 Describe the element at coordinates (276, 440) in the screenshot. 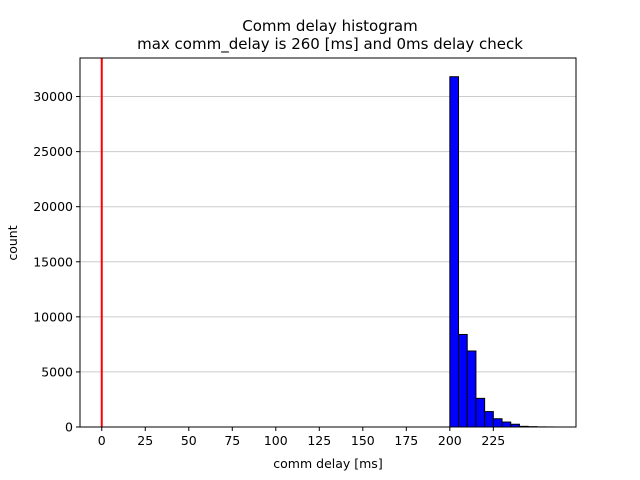

I see `x-tick-label: 100` at that location.